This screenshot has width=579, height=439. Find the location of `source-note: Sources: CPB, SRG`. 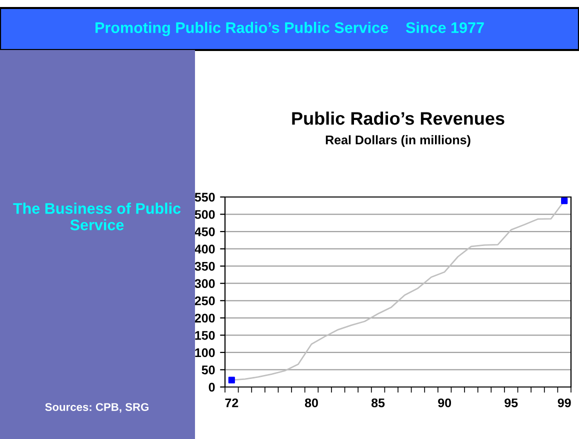

source-note: Sources: CPB, SRG is located at coordinates (96, 408).